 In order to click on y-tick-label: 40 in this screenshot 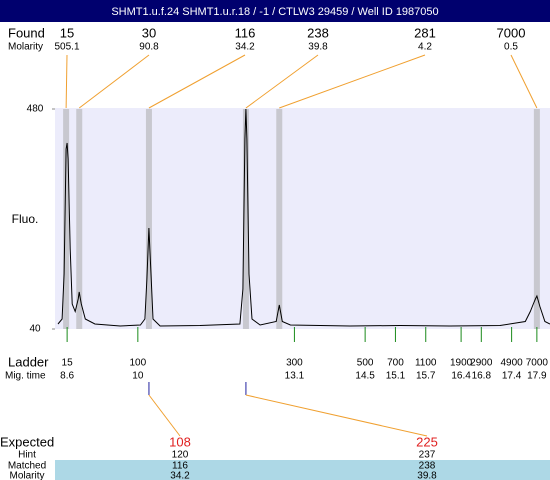, I will do `click(35, 329)`.